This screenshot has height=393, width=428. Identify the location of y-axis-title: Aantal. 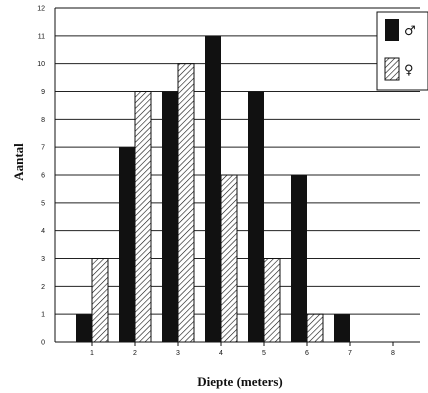
(18, 162).